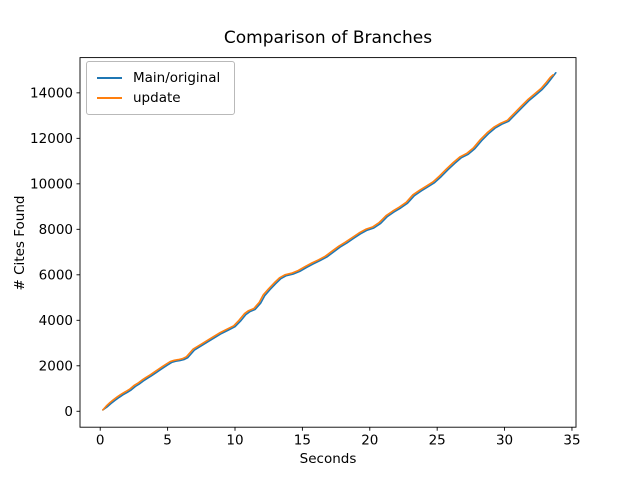  What do you see at coordinates (167, 441) in the screenshot?
I see `x-tick-label: 5` at bounding box center [167, 441].